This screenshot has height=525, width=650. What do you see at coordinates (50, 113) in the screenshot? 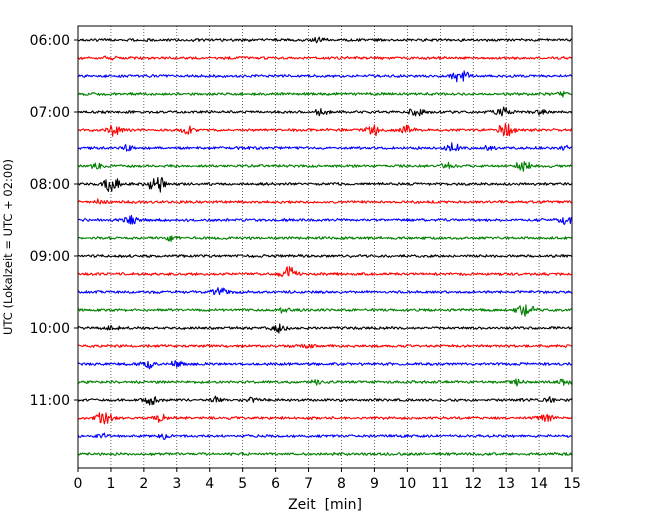
I see `y-tick-label-0700: 07:00` at bounding box center [50, 113].